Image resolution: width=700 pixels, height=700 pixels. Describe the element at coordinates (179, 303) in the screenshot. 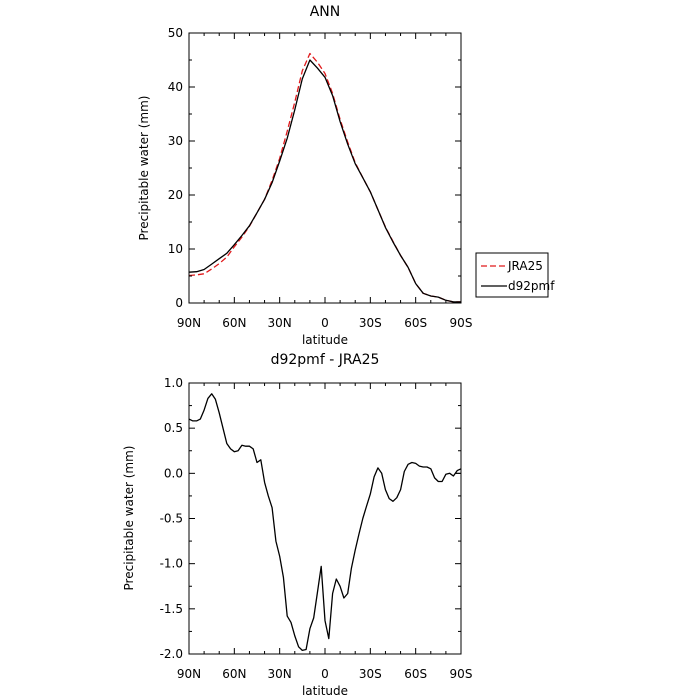

I see `top-y-tick-label: 0` at that location.